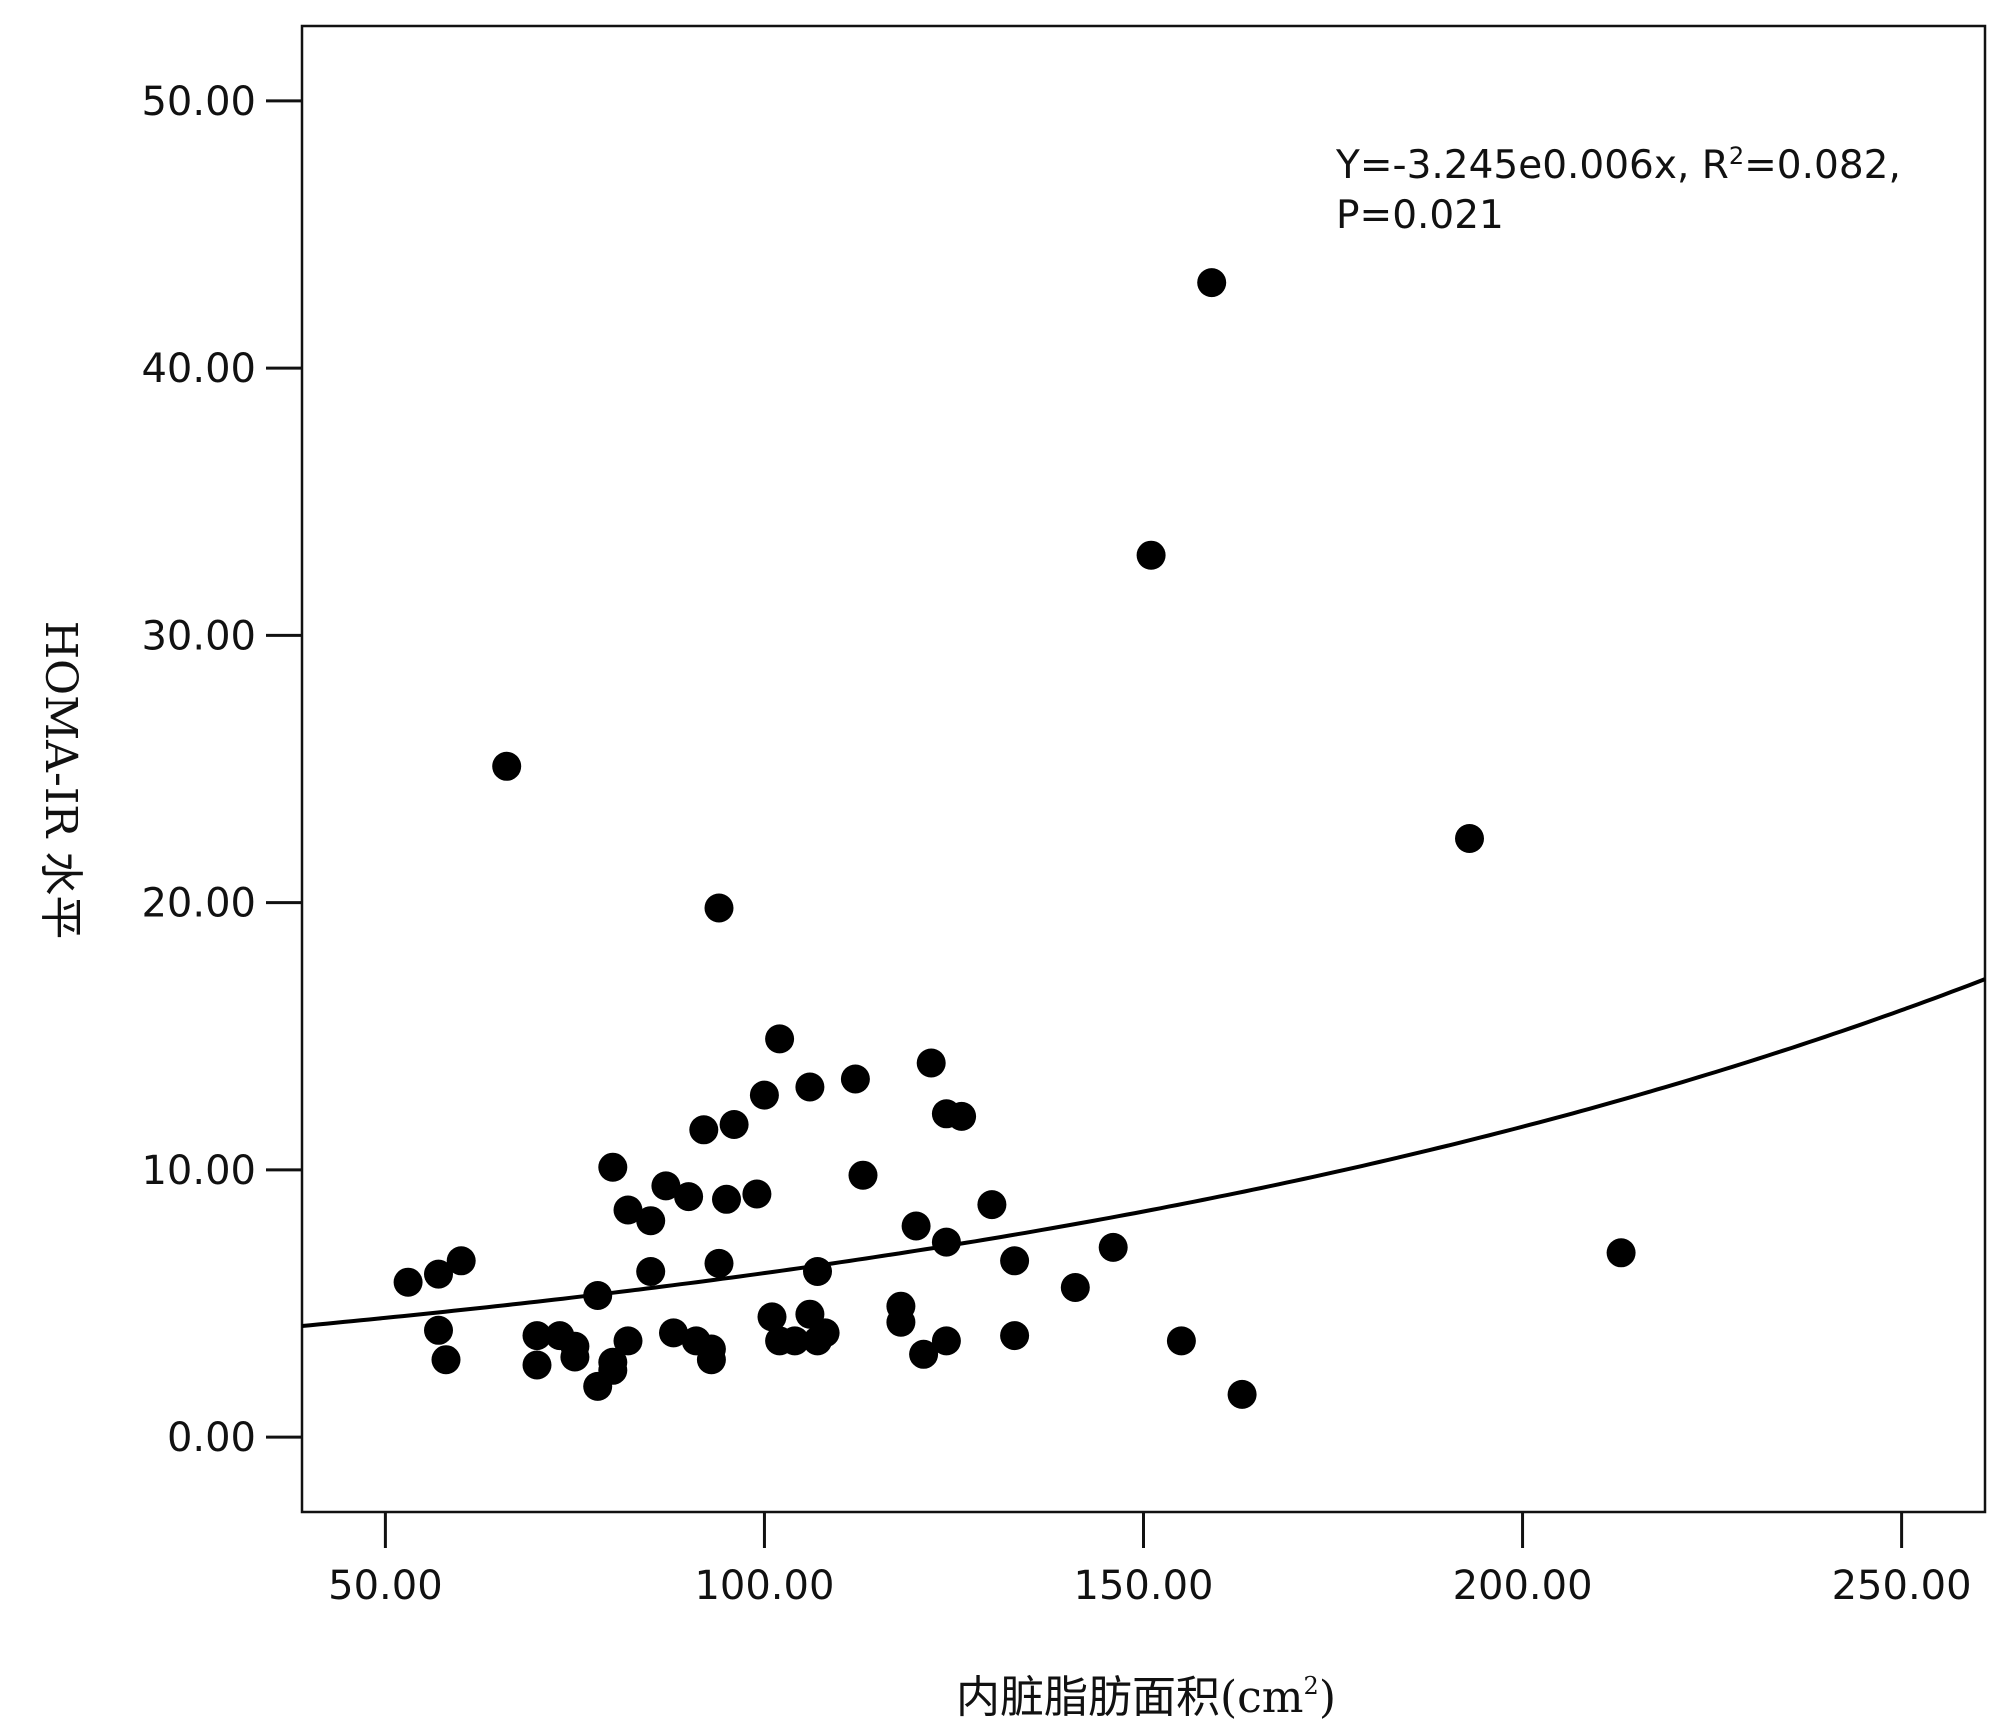 Image resolution: width=2000 pixels, height=1722 pixels. What do you see at coordinates (1146, 1697) in the screenshot?
I see `x-axis-title: 内脏脂肪面积(cm2)` at bounding box center [1146, 1697].